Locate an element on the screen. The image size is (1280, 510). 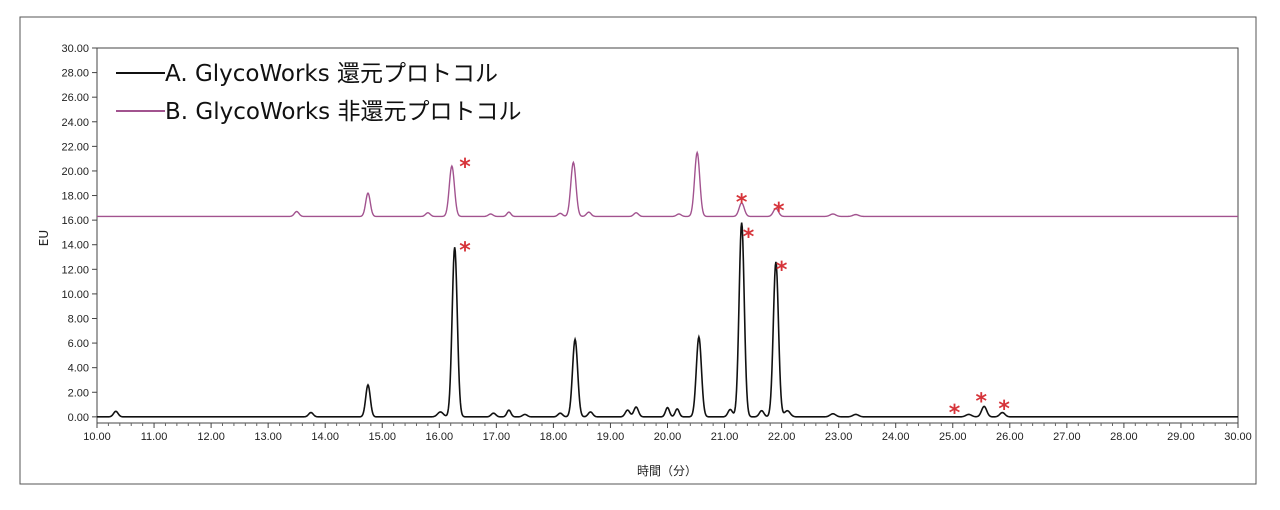
x-tick-label: 13.00 is located at coordinates (268, 437).